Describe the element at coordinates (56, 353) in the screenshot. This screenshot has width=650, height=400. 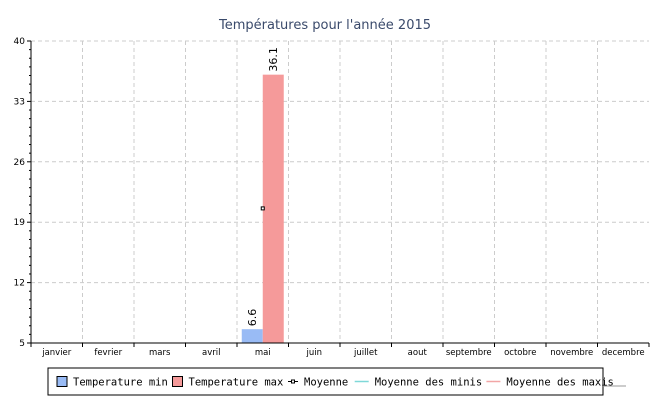
I see `x-tick-label: janvier` at that location.